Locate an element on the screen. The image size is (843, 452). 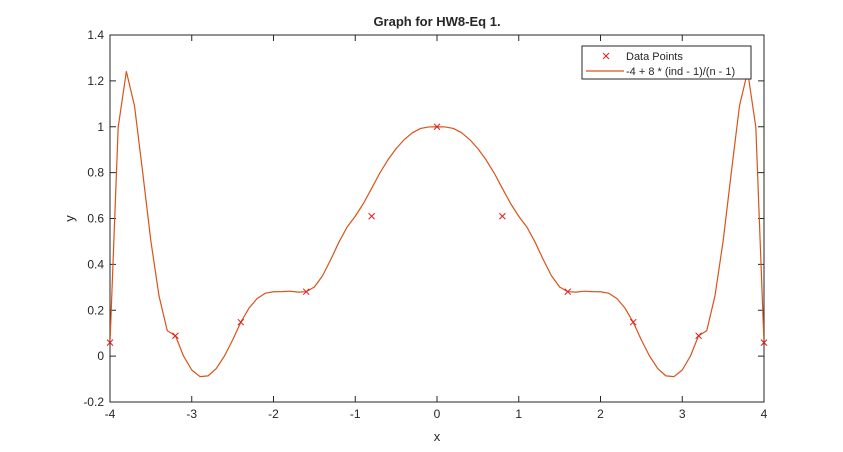
legend-box is located at coordinates (666, 62).